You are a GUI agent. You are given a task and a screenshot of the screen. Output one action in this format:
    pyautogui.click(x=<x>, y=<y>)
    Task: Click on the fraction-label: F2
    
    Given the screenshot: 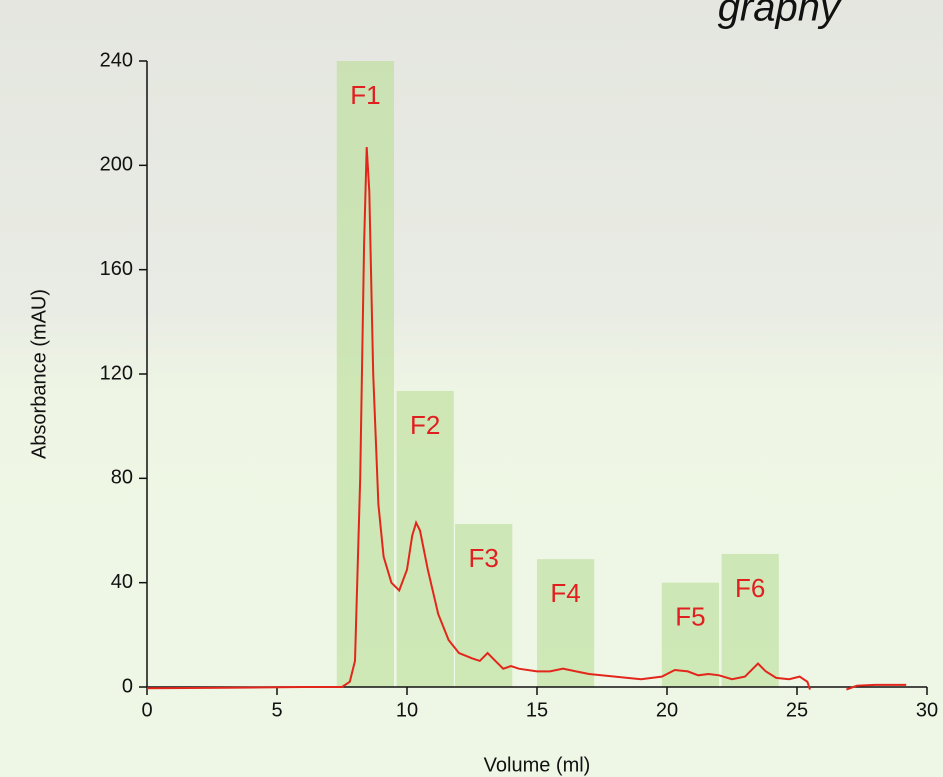 What is the action you would take?
    pyautogui.click(x=425, y=425)
    